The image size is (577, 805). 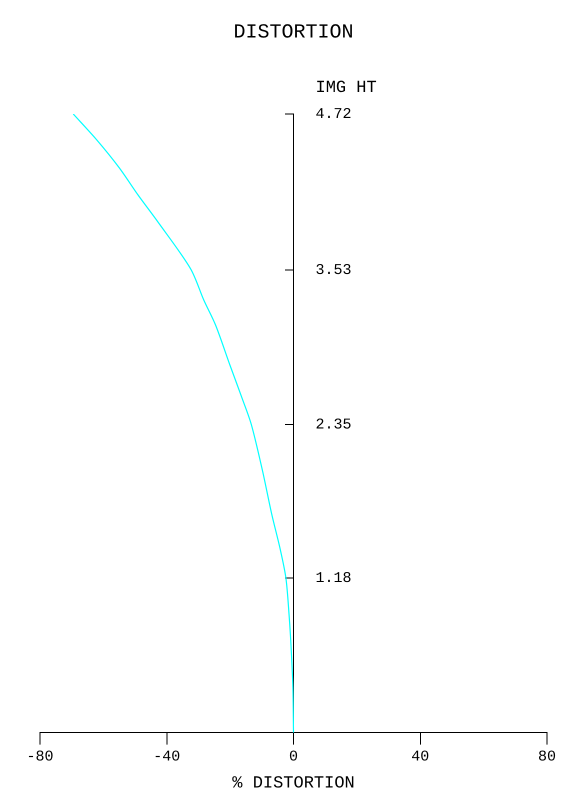 What do you see at coordinates (334, 270) in the screenshot?
I see `y-tick-label: 3.53` at bounding box center [334, 270].